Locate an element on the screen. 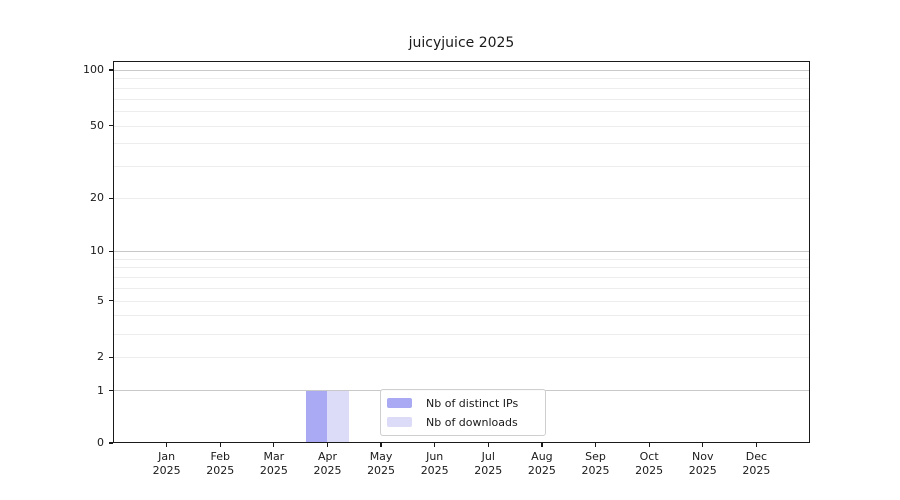  x-tick-jun is located at coordinates (435, 445).